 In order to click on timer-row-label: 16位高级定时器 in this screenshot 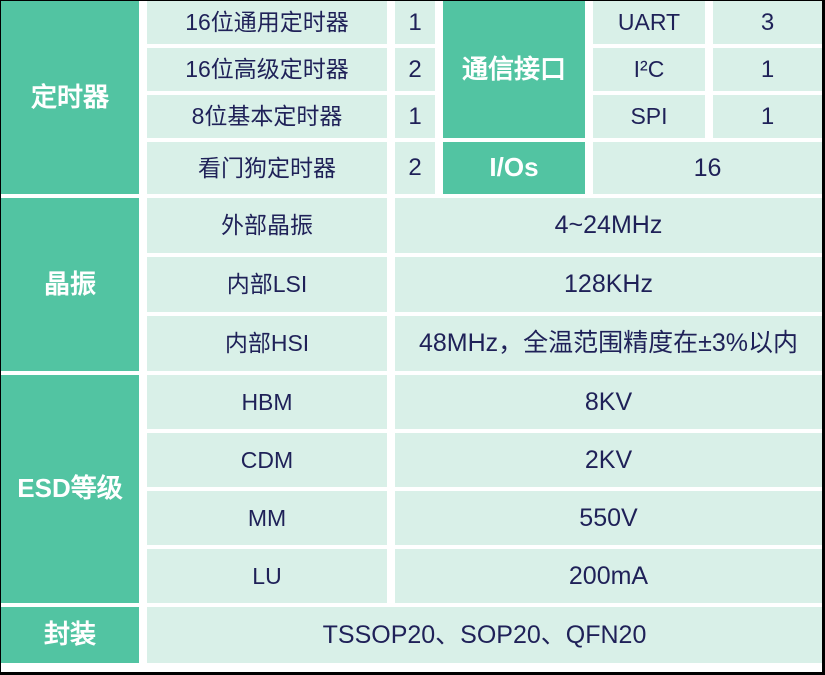, I will do `click(267, 69)`.